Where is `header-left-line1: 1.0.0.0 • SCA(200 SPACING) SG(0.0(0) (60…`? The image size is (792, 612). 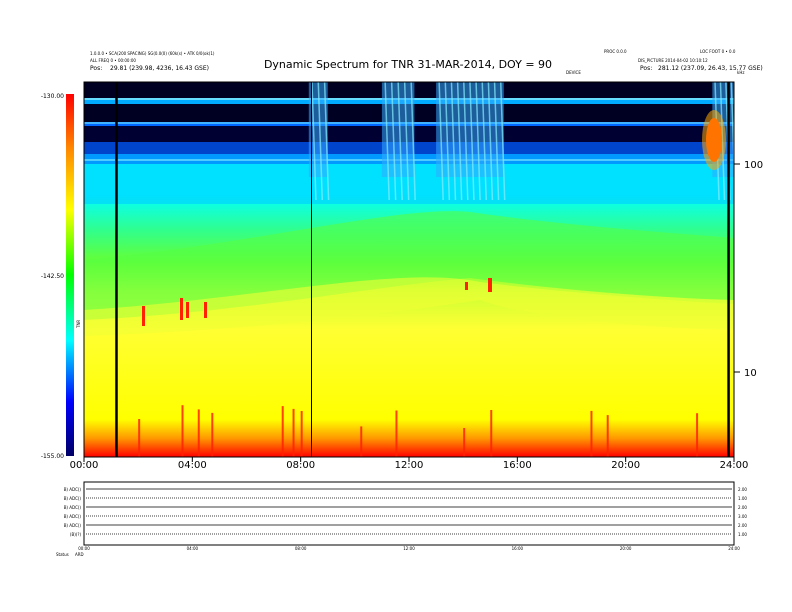
header-left-line1: 1.0.0.0 • SCA(200 SPACING) SG(0.0(0) (60… is located at coordinates (152, 53).